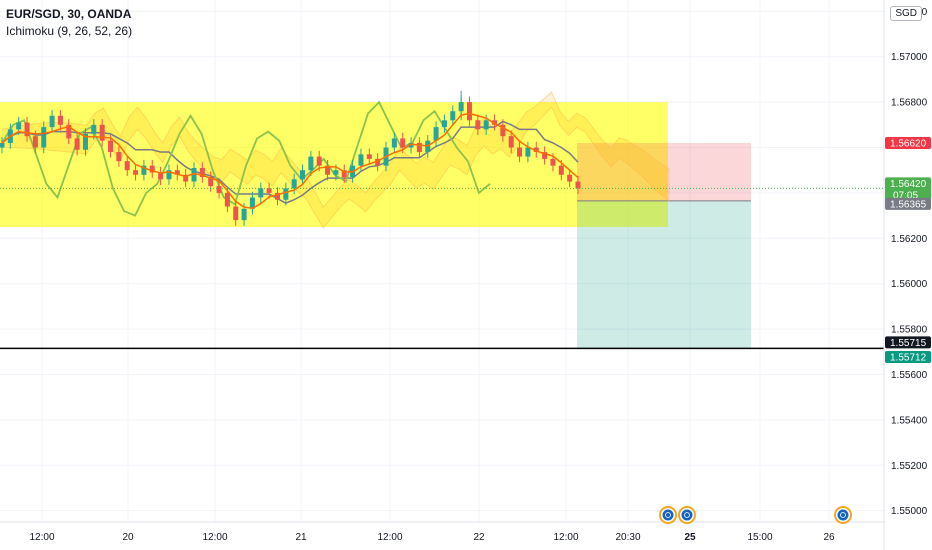  I want to click on price-label-badge: 1.55712, so click(908, 357).